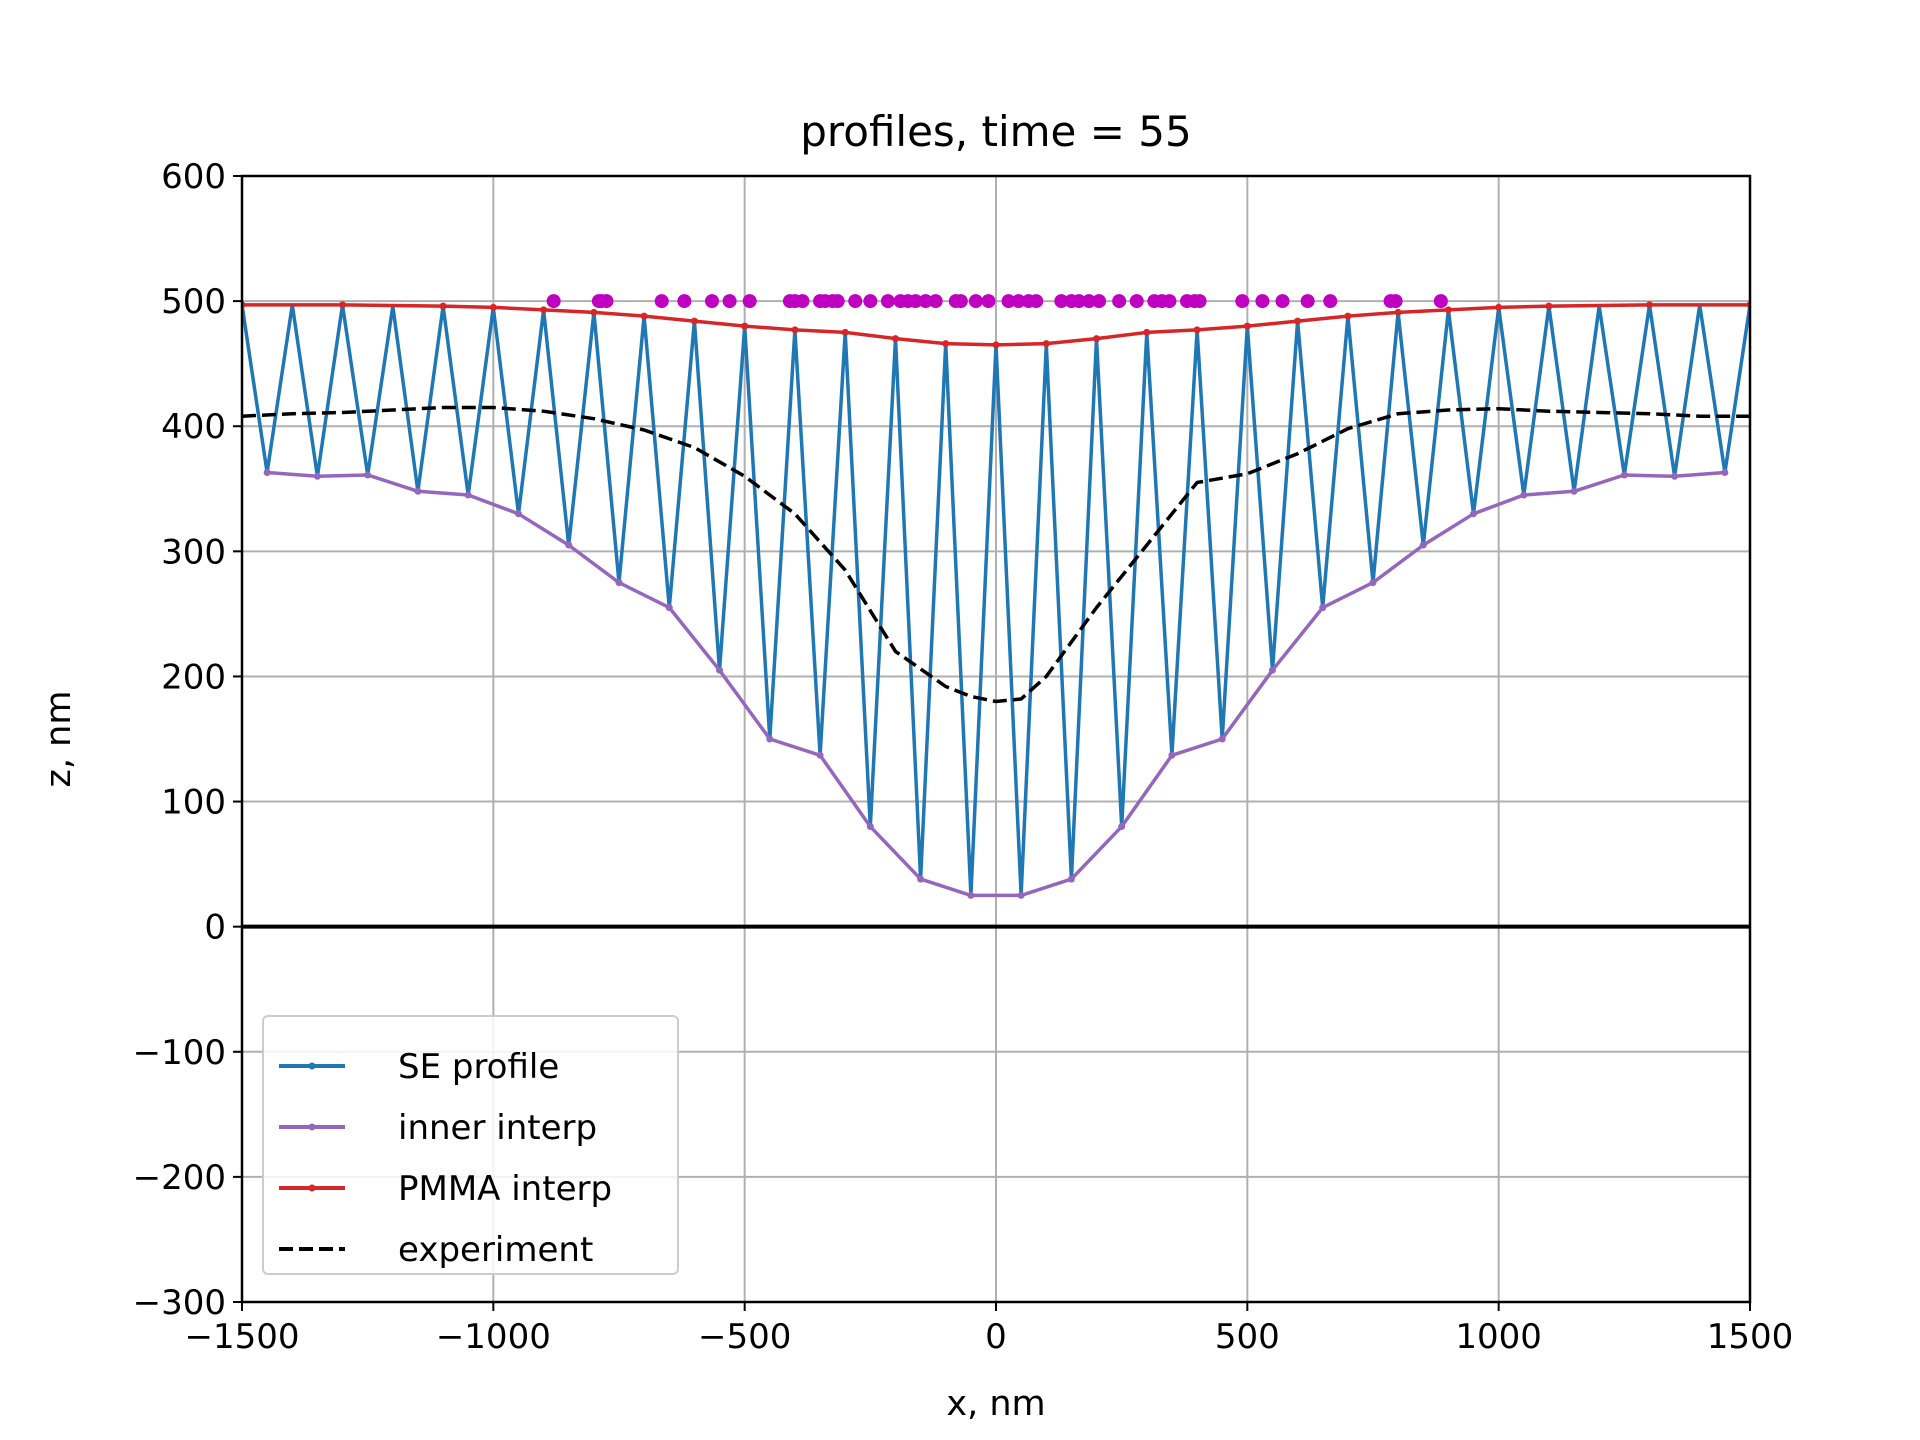 The image size is (1920, 1440). Describe the element at coordinates (187, 740) in the screenshot. I see `y-axis-ticks: −300 −200 −100 0 100 200 300 400 500 600` at that location.